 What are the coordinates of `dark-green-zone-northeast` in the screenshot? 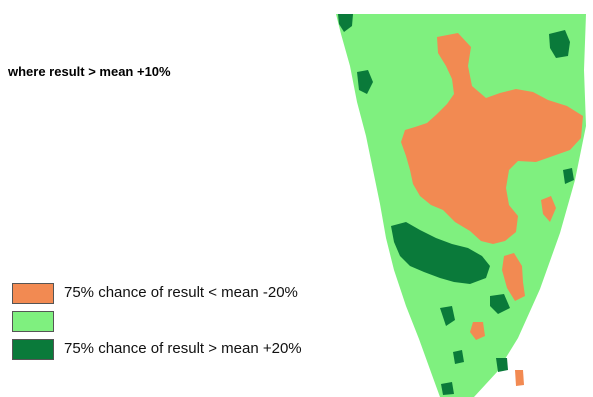 It's located at (559, 44).